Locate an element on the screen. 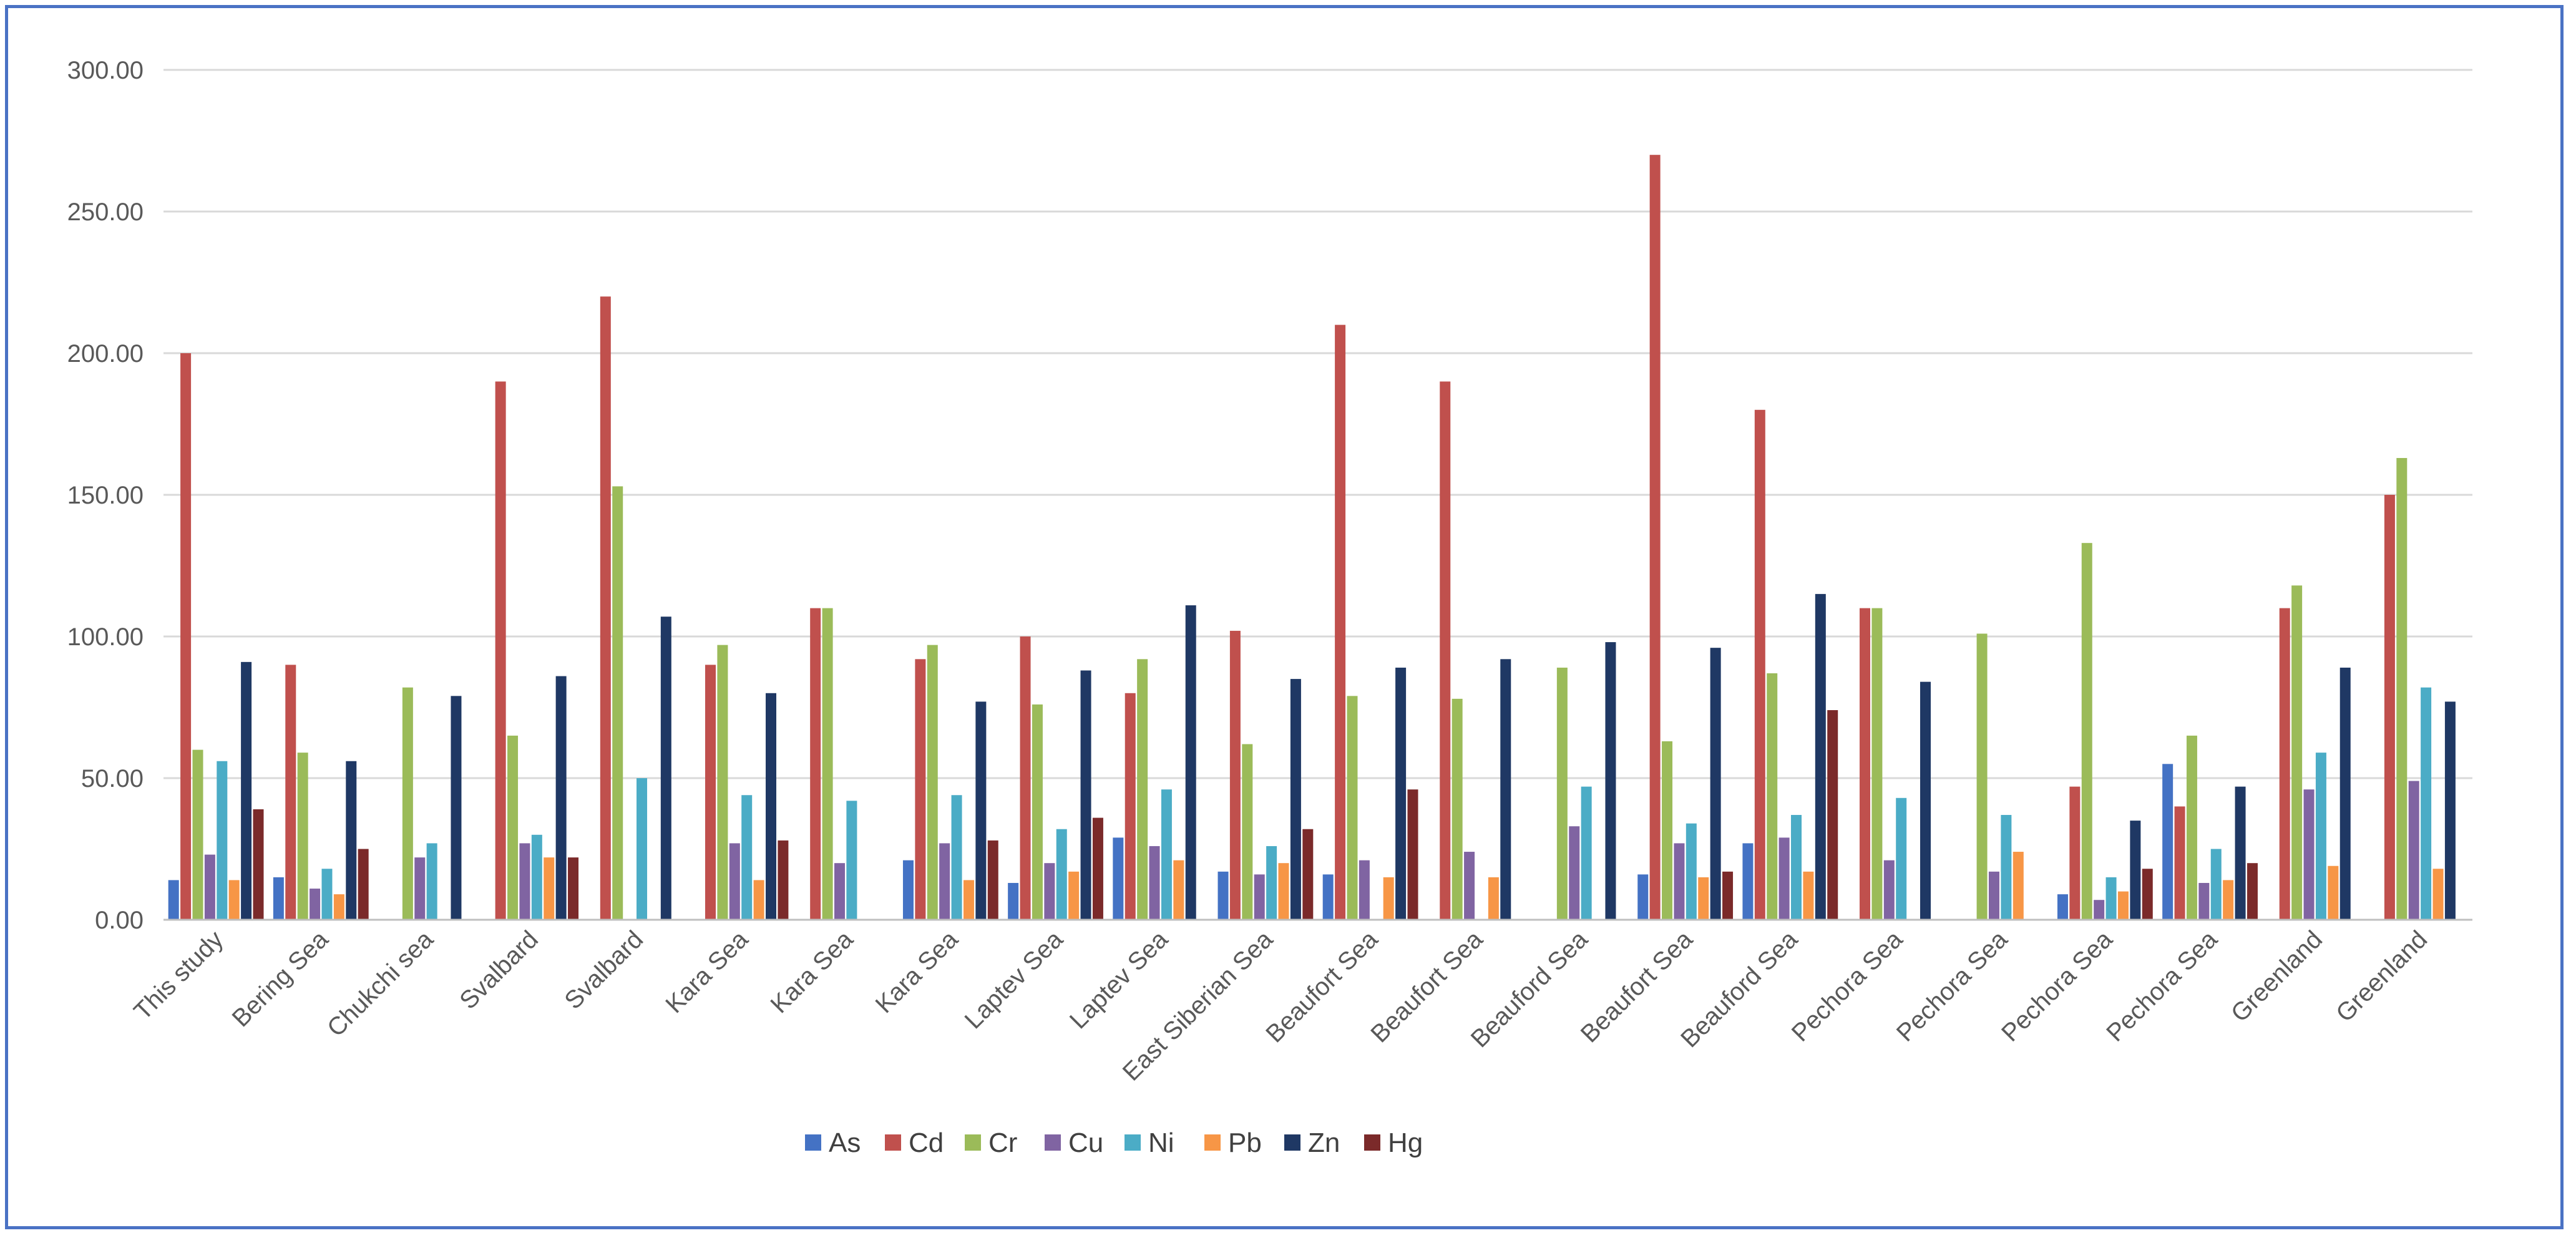 The height and width of the screenshot is (1243, 2576). legend-swatch-cu is located at coordinates (1053, 1142).